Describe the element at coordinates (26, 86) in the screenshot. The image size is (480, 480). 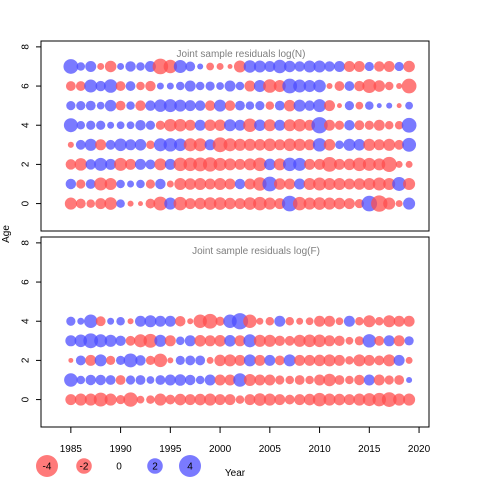
I see `y-tick-label: 6` at that location.